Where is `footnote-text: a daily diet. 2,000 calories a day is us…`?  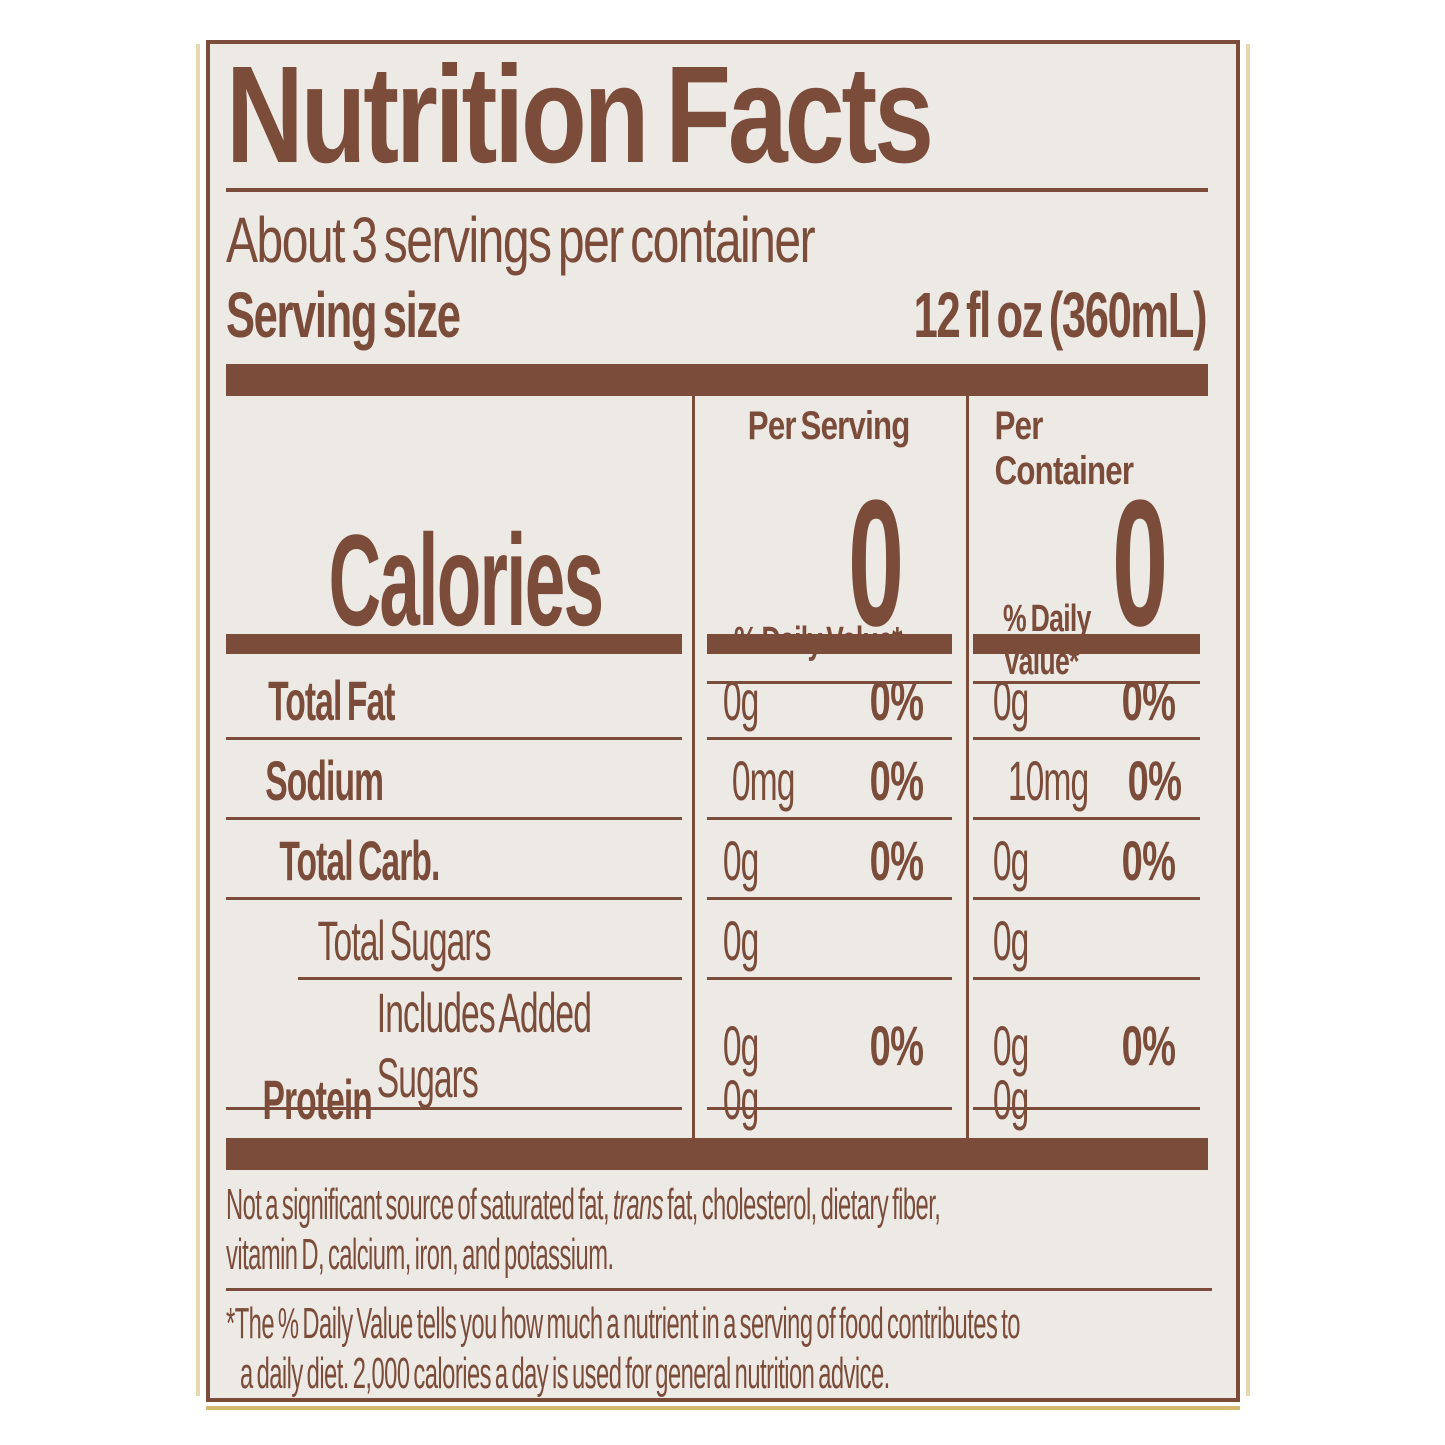
footnote-text: a daily diet. 2,000 calories a day is us… is located at coordinates (565, 1373).